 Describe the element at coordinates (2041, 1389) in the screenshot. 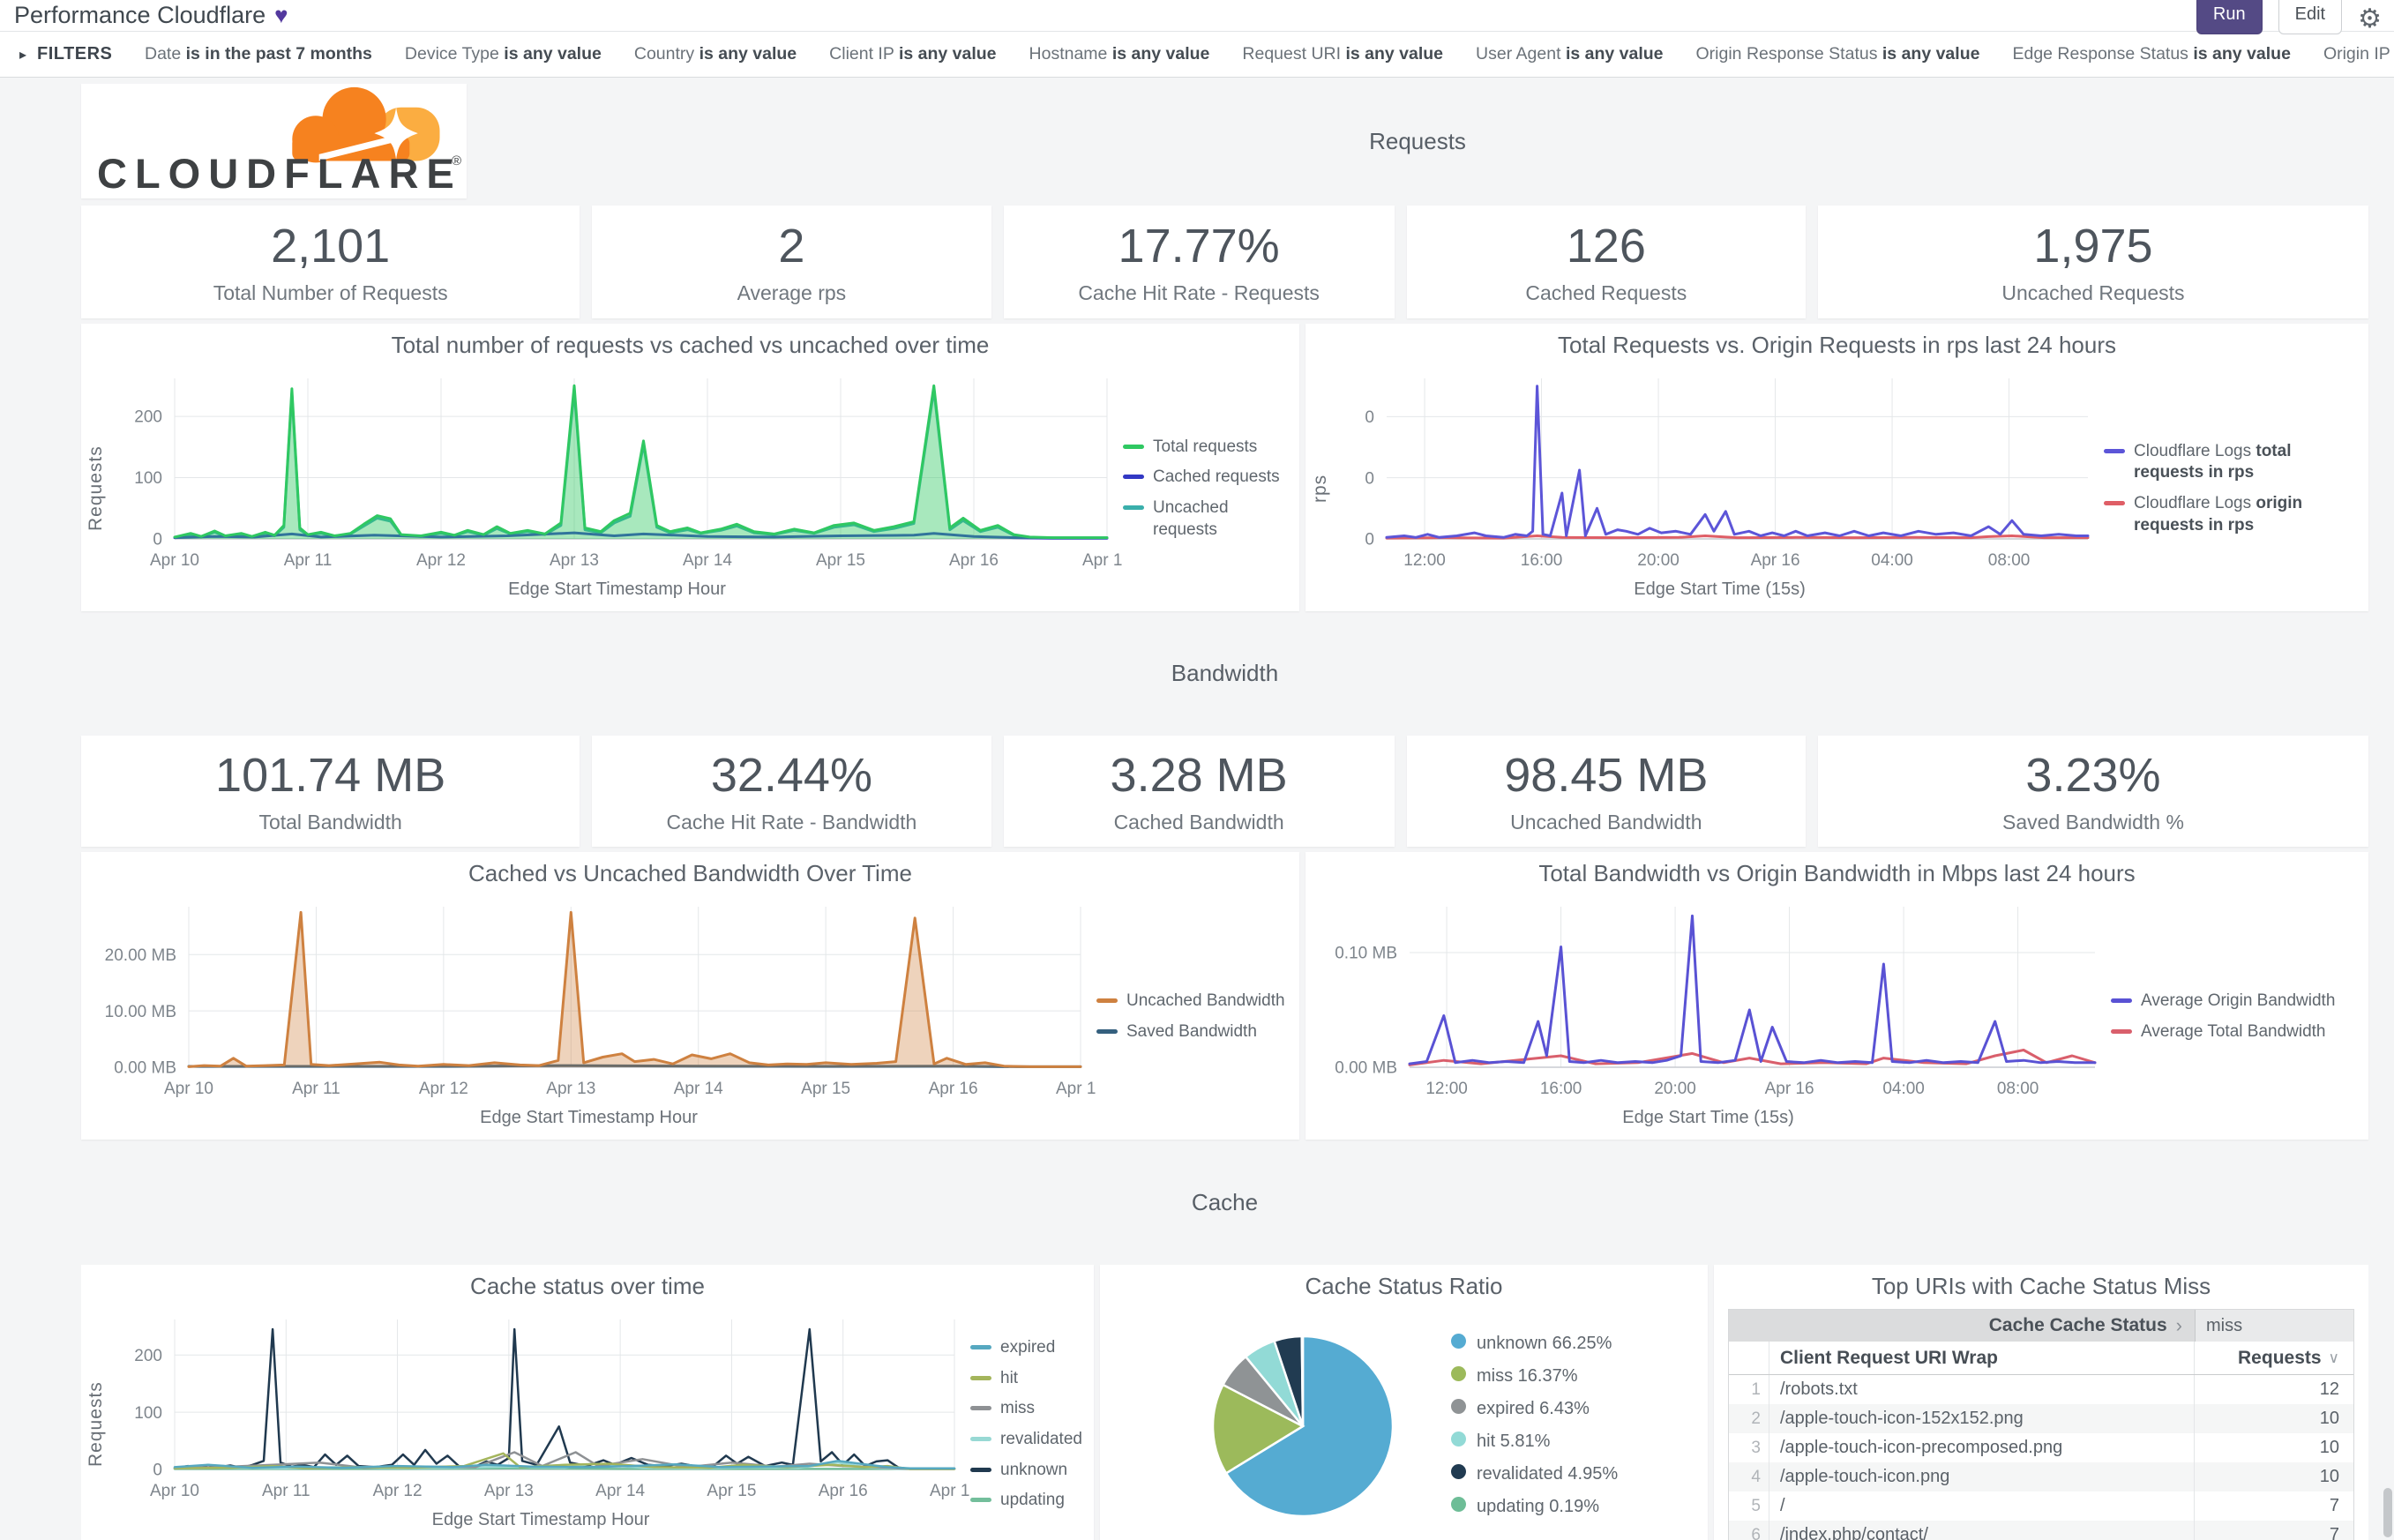

I see `table-row: 1/robots.txt 12` at that location.